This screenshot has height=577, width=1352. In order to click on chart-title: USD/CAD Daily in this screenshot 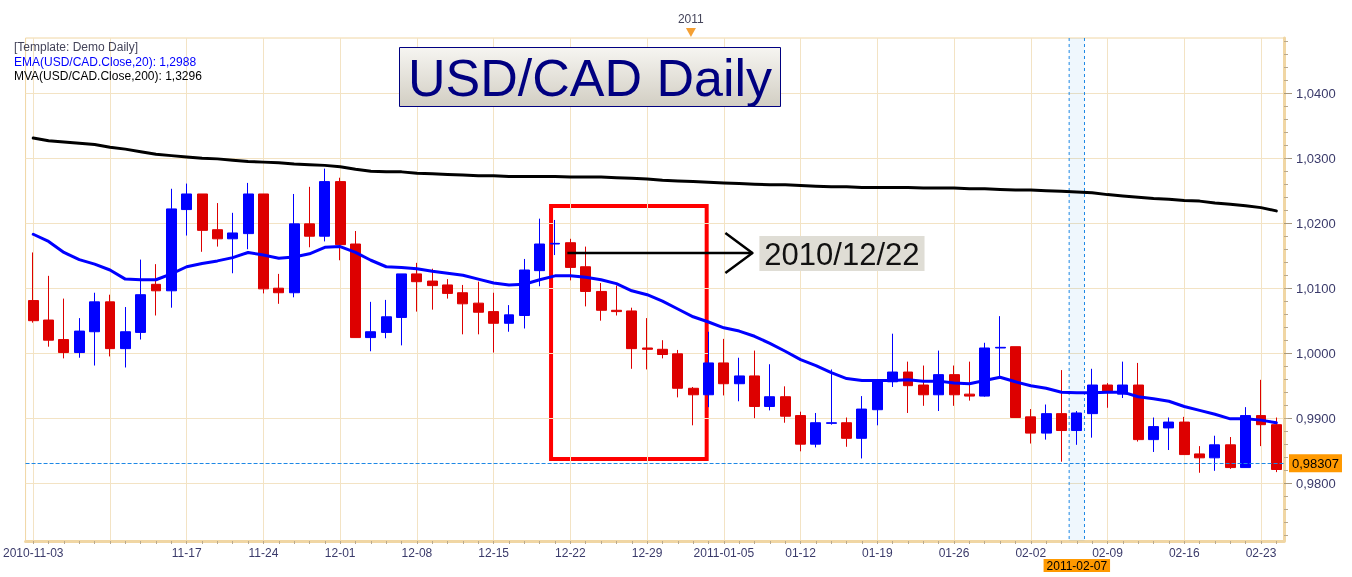, I will do `click(590, 78)`.